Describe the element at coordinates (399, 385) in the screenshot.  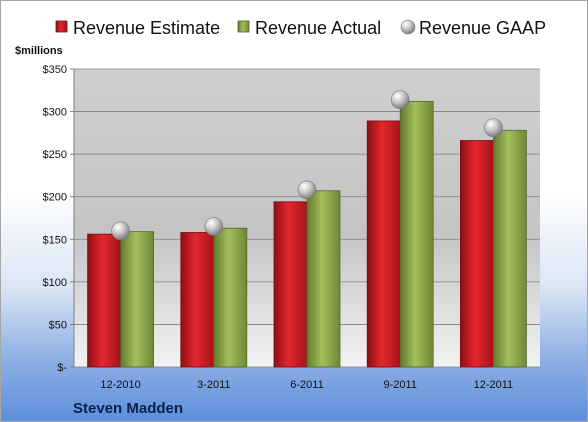
I see `x-tick-label: 9-2011` at that location.